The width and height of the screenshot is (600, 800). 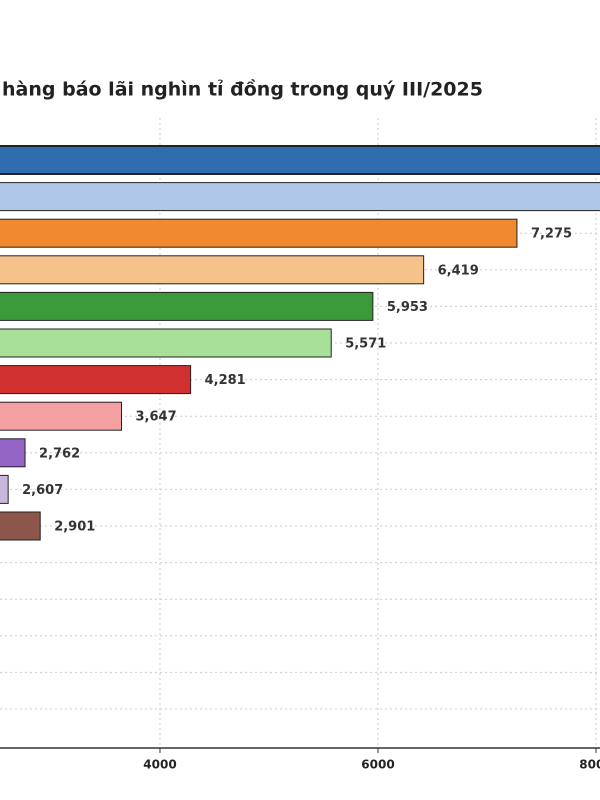 What do you see at coordinates (225, 380) in the screenshot?
I see `data-label: 4,281` at bounding box center [225, 380].